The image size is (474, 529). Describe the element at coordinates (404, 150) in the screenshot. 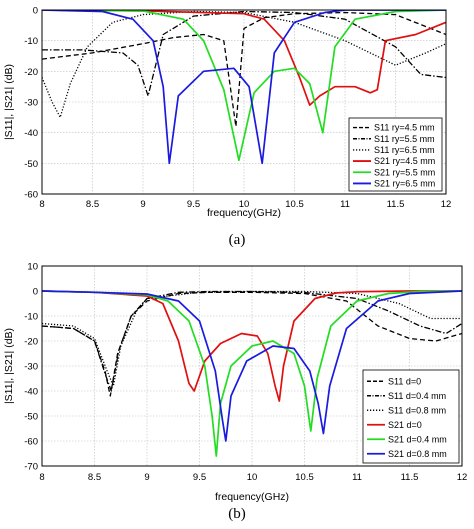

I see `legend-label-2: S11 ry=6.5 mm` at that location.